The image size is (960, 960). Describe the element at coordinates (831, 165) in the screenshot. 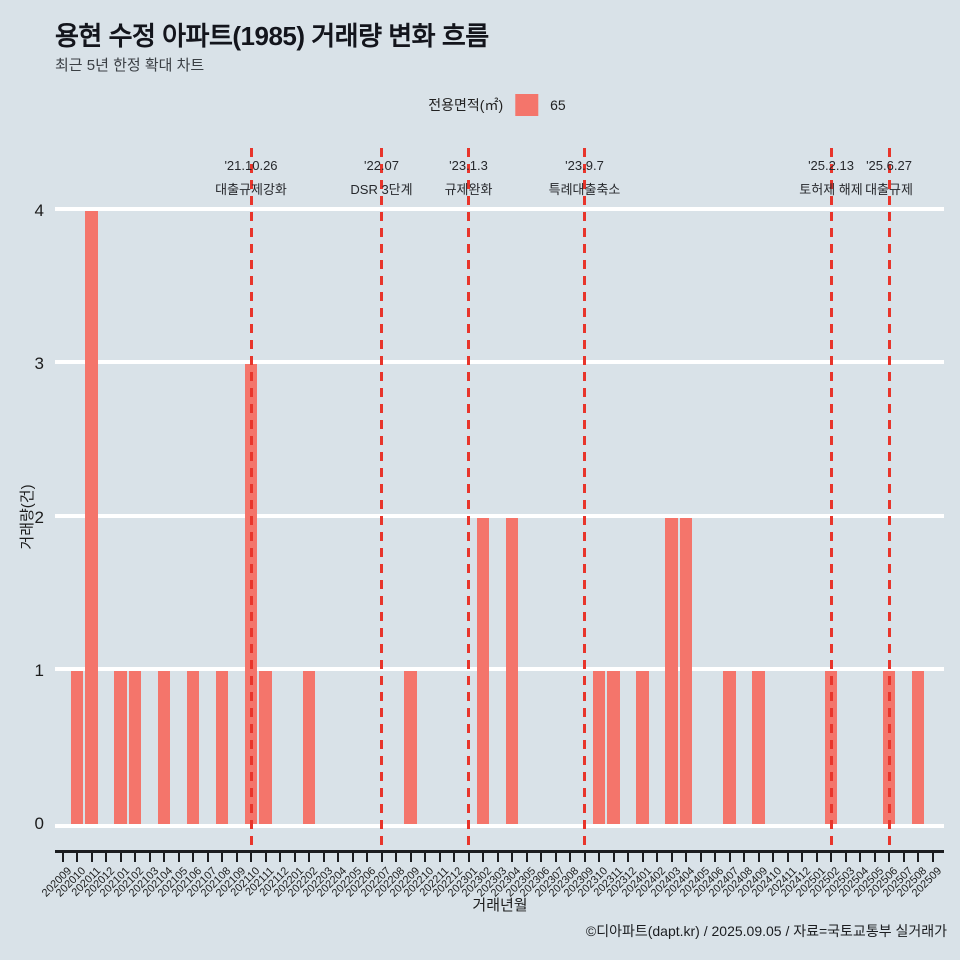

I see `annotation-date: '25.2.13` at that location.